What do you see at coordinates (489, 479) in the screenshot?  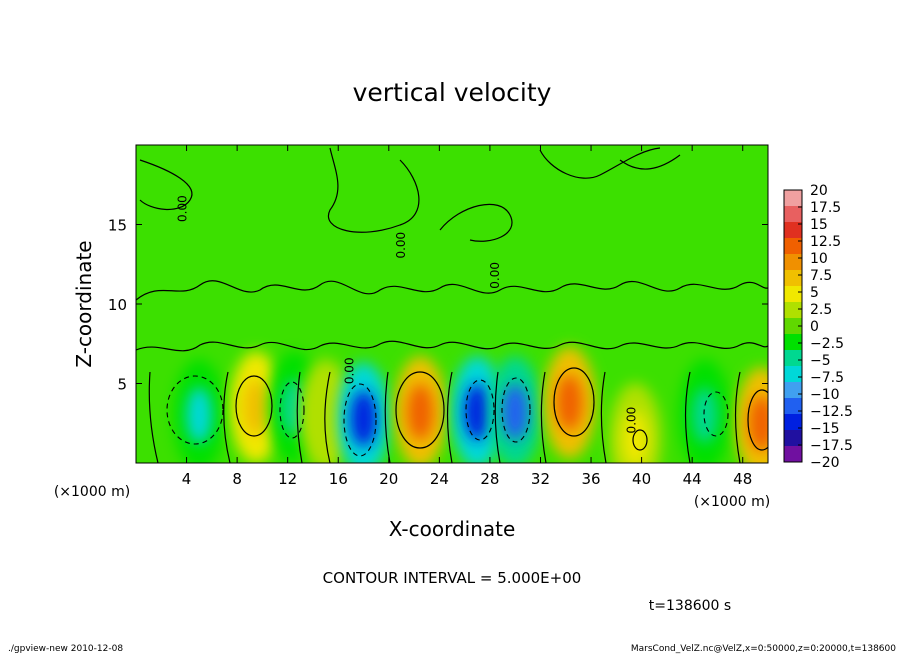 I see `x-tick-label: 28` at bounding box center [489, 479].